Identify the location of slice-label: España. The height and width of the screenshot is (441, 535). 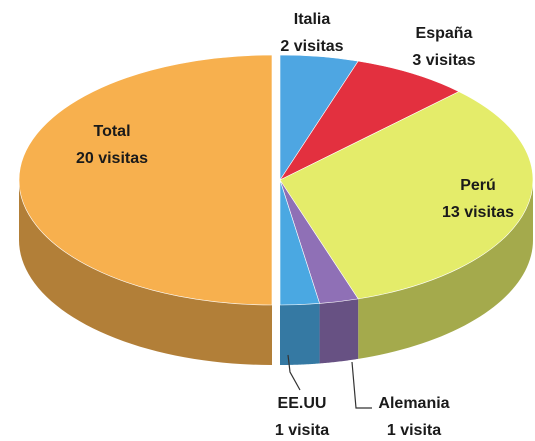
(444, 33).